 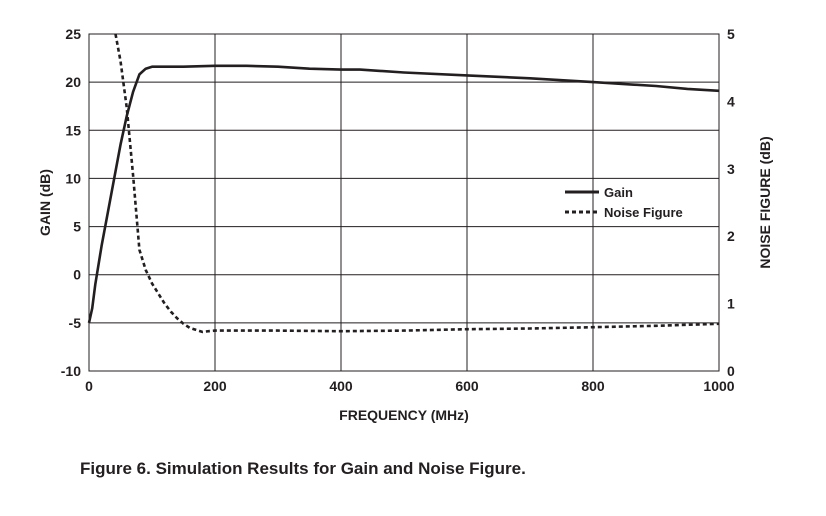 What do you see at coordinates (718, 386) in the screenshot?
I see `x-tick-label: 1000` at bounding box center [718, 386].